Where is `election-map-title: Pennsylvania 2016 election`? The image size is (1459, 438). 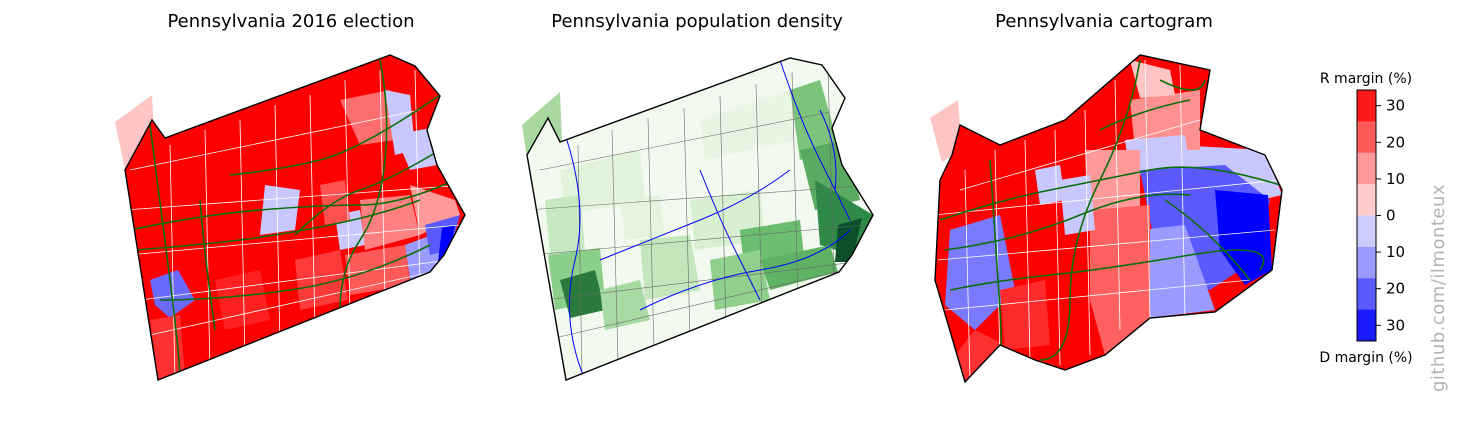 election-map-title: Pennsylvania 2016 election is located at coordinates (290, 21).